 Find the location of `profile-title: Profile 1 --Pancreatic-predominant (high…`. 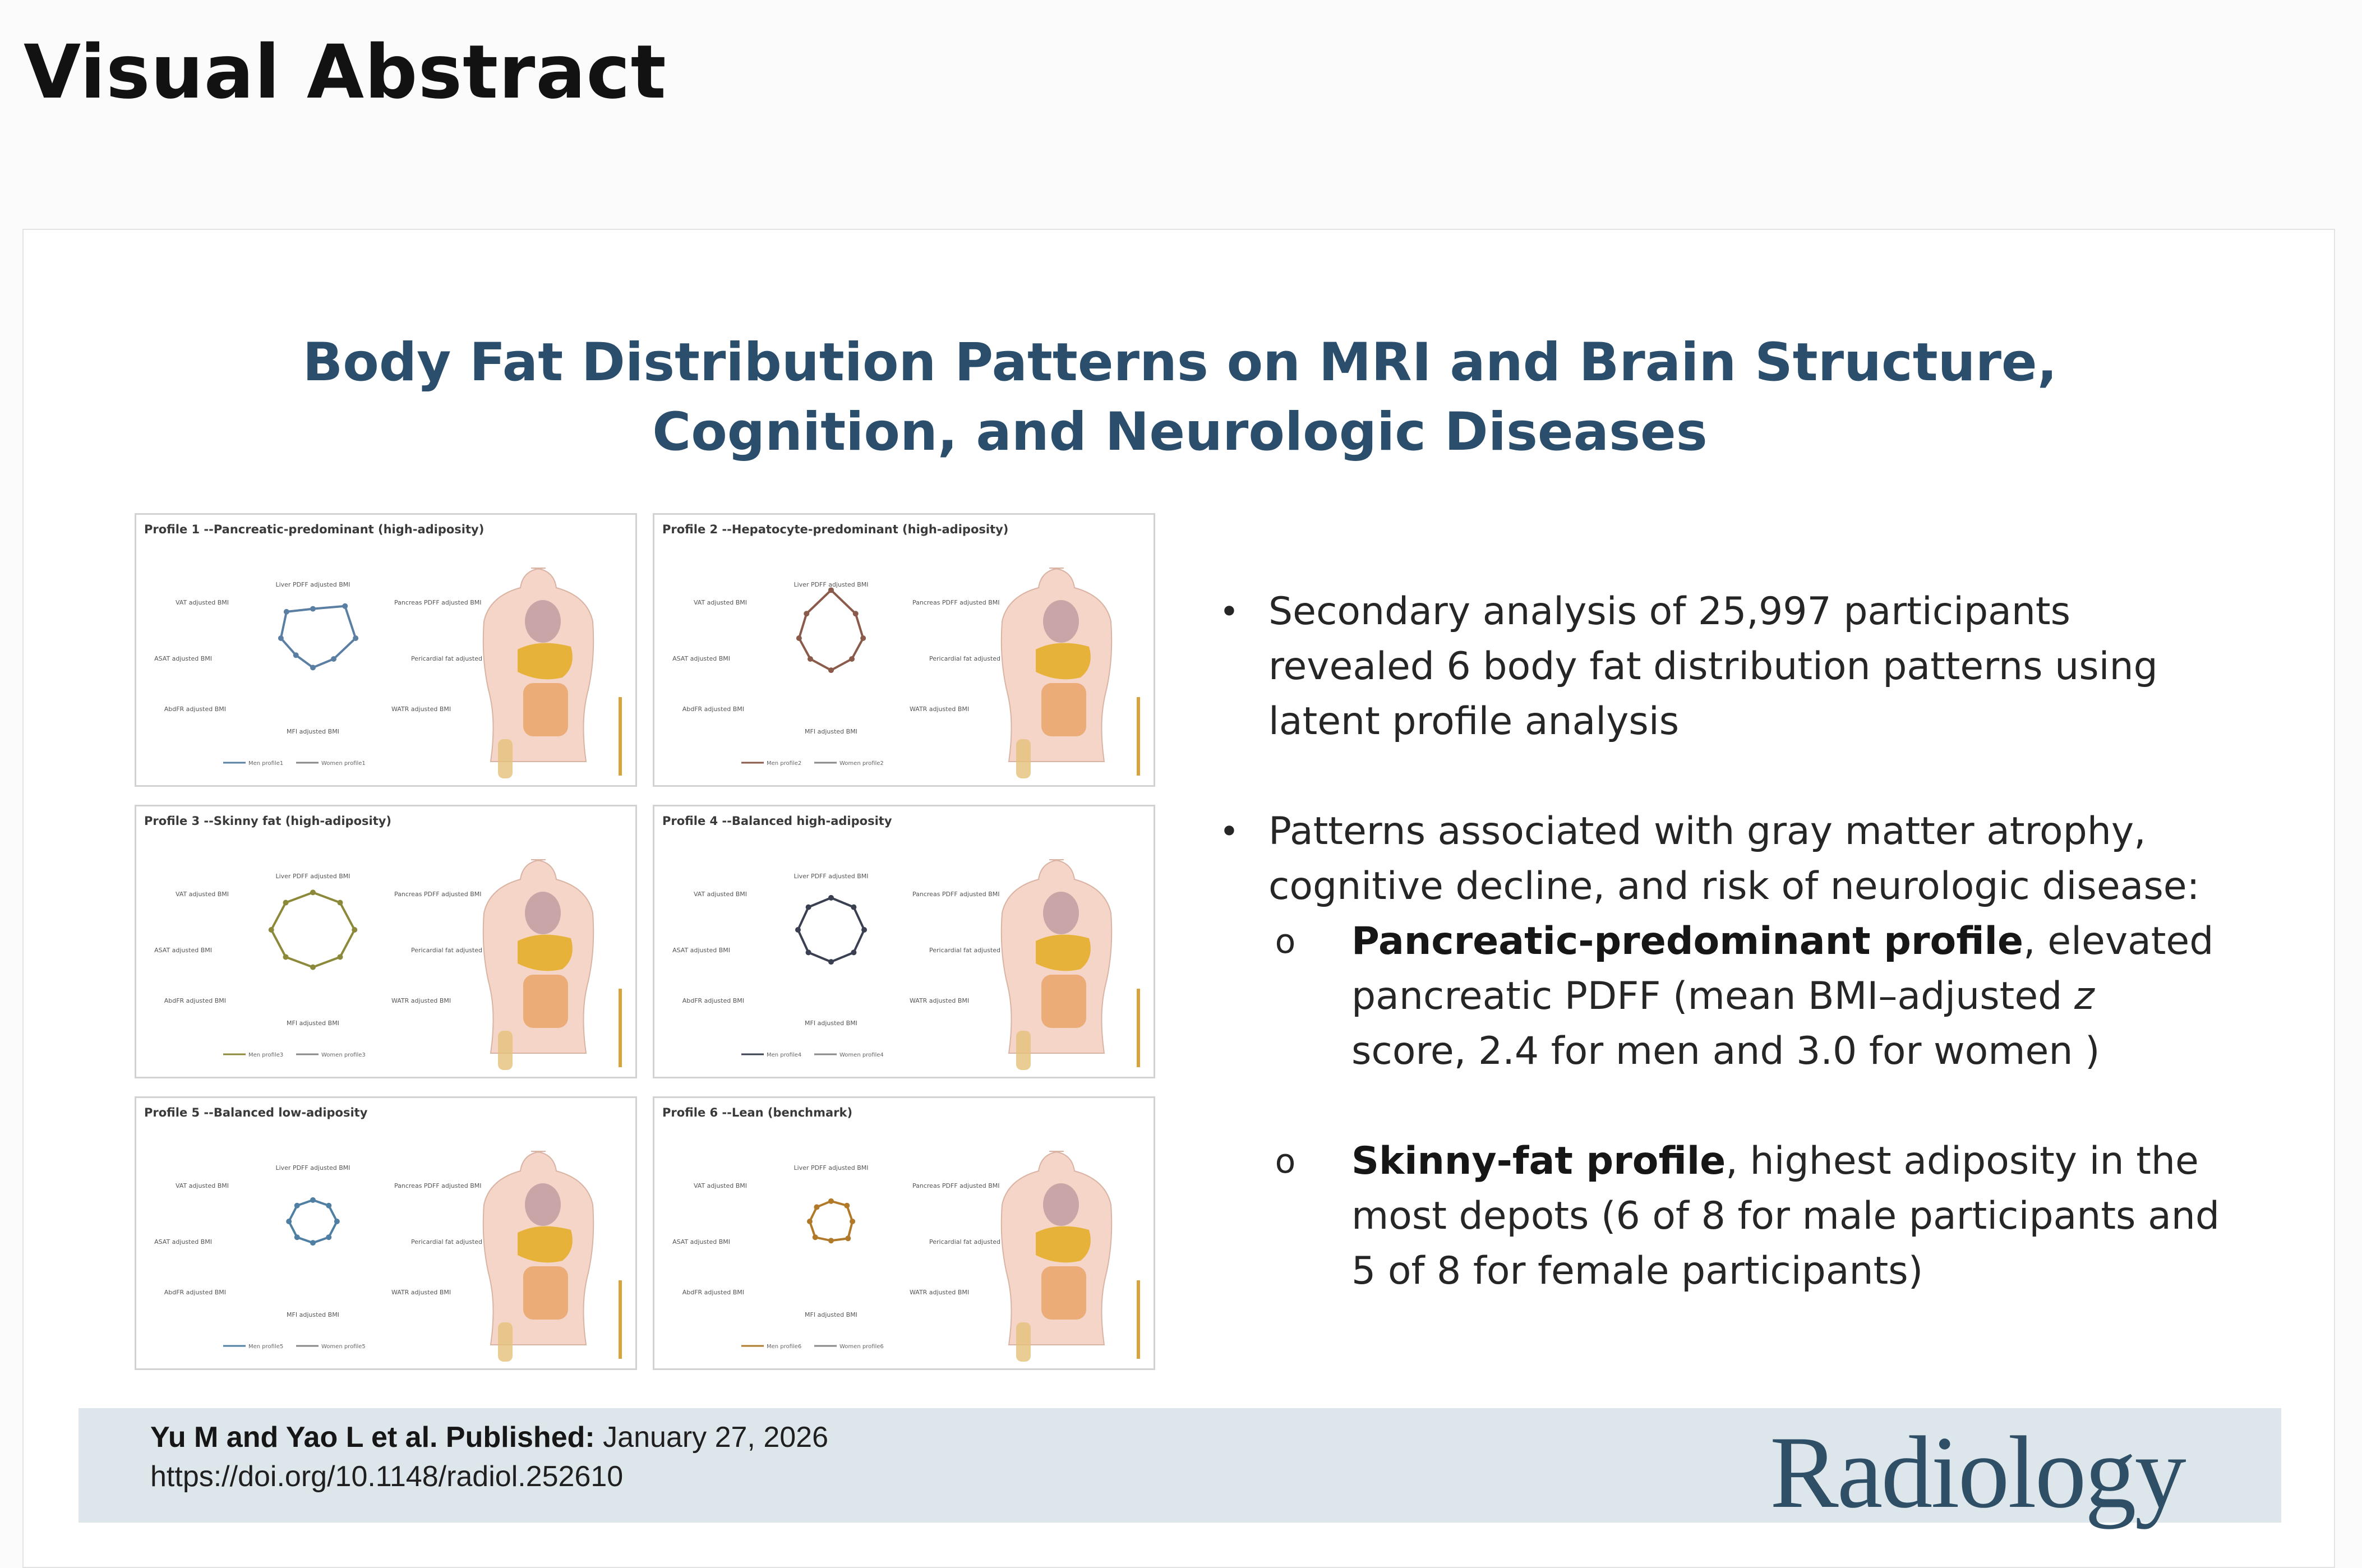

profile-title: Profile 1 --Pancreatic-predominant (high… is located at coordinates (314, 529).